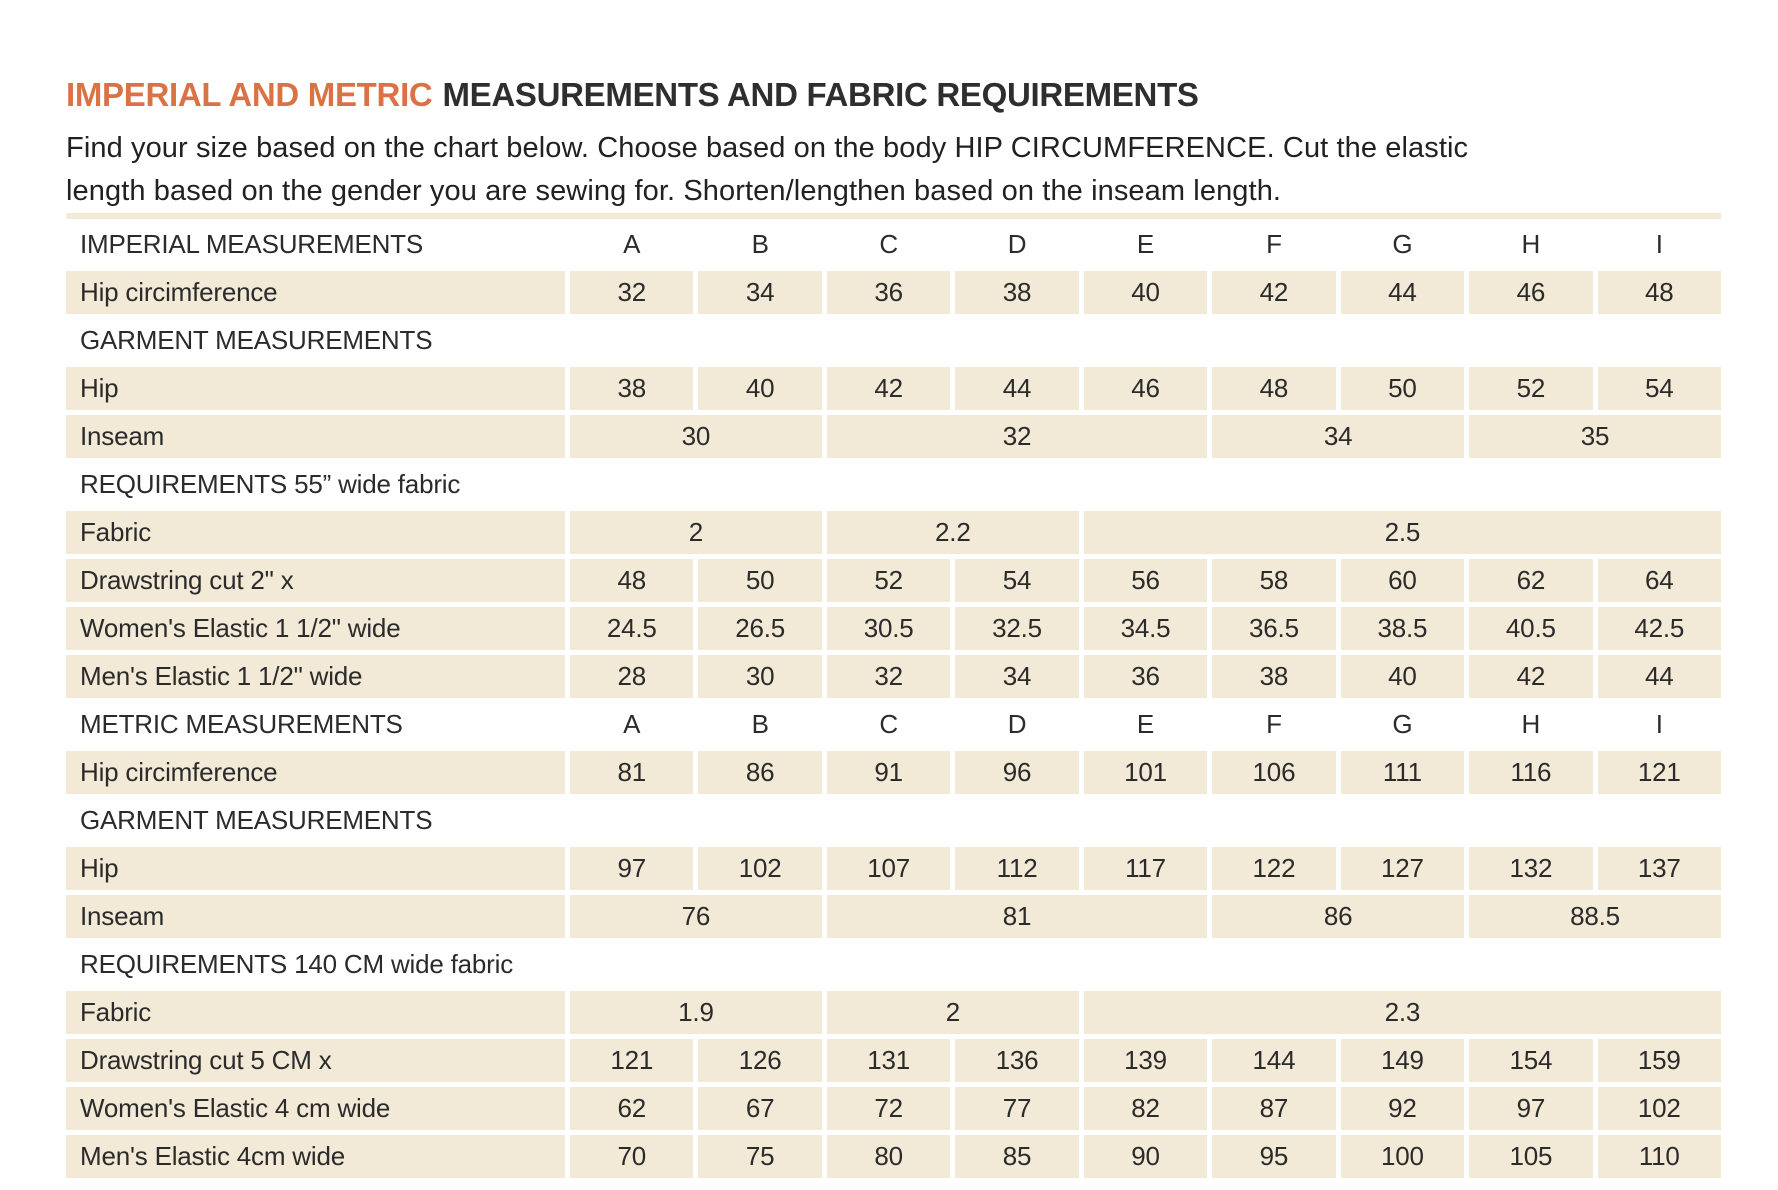 This screenshot has width=1778, height=1190. I want to click on table-row: REQUIREMENTS 140 CM wide fabric, so click(893, 964).